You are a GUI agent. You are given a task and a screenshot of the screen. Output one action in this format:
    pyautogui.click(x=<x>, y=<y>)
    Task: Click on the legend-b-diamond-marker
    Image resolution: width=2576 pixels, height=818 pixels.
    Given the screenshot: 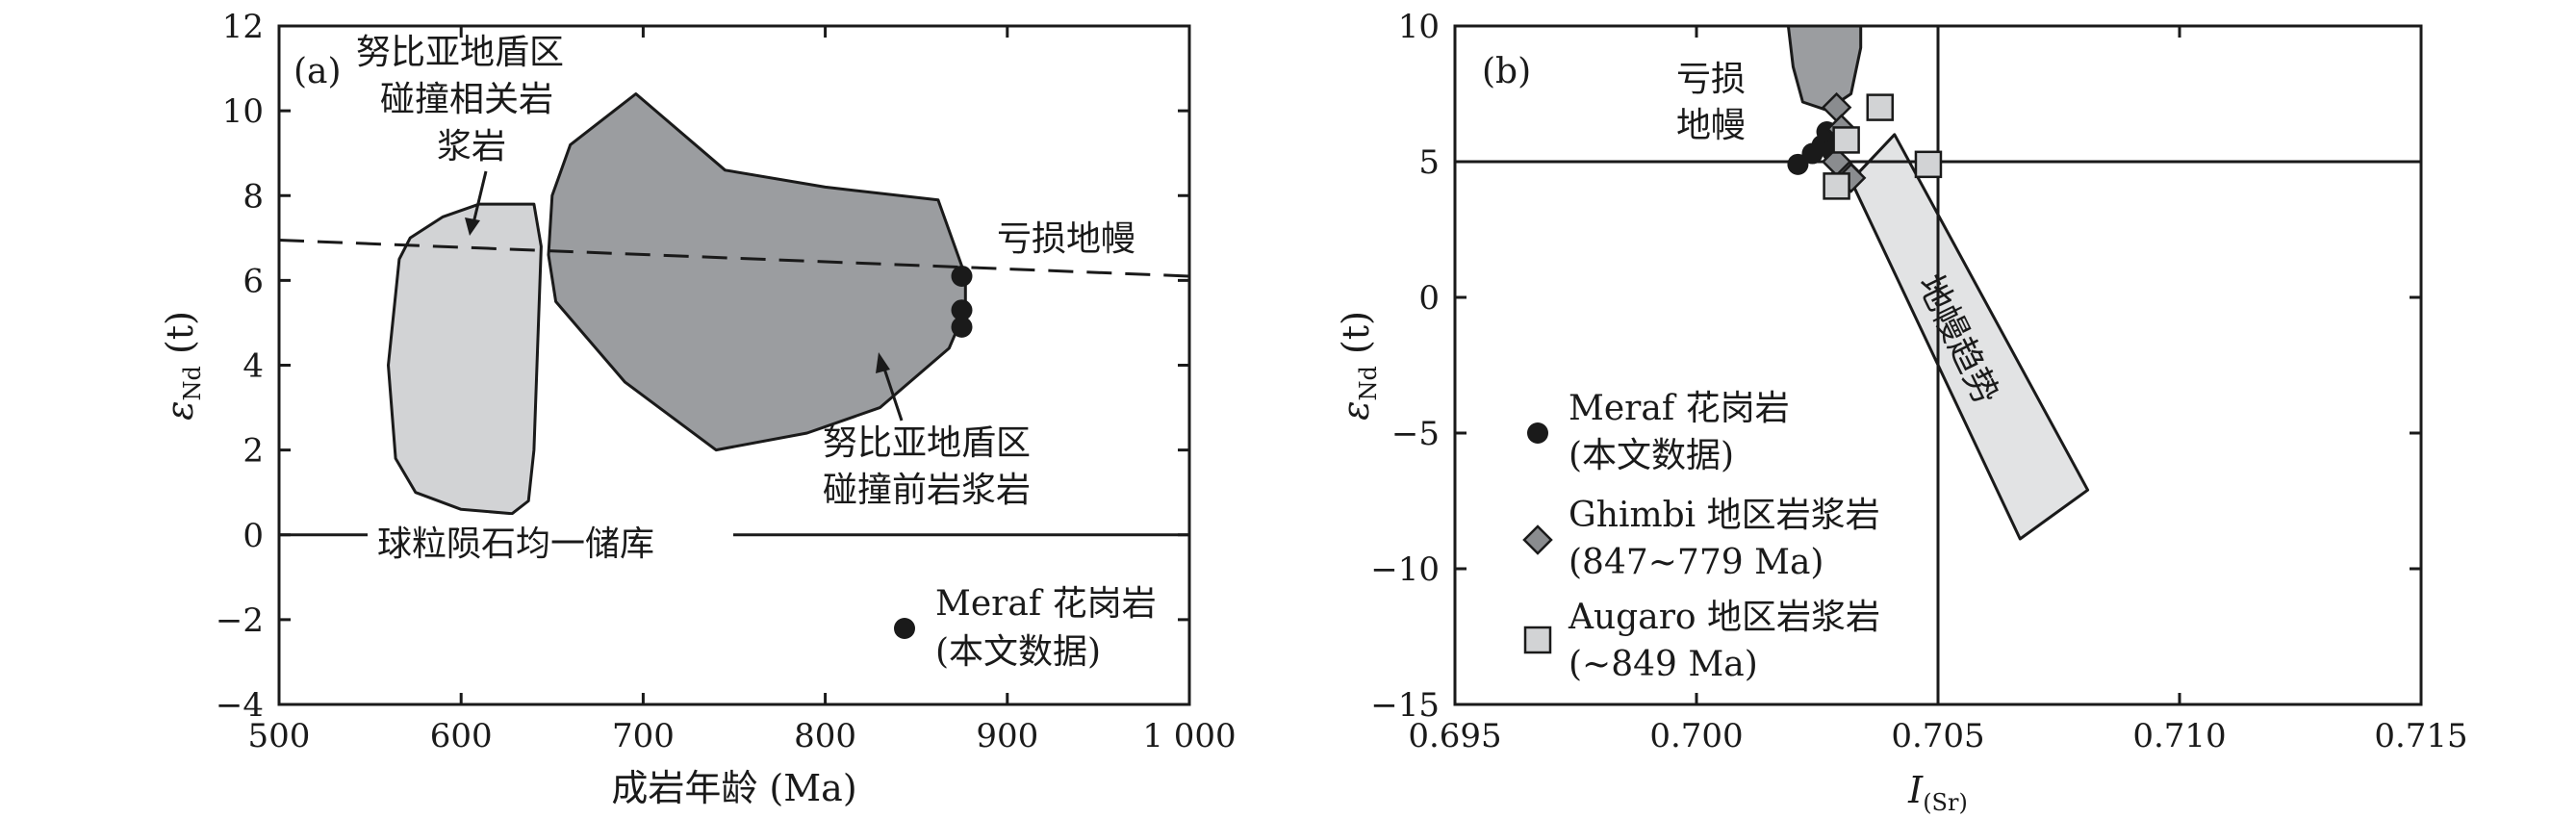 What is the action you would take?
    pyautogui.click(x=1537, y=539)
    